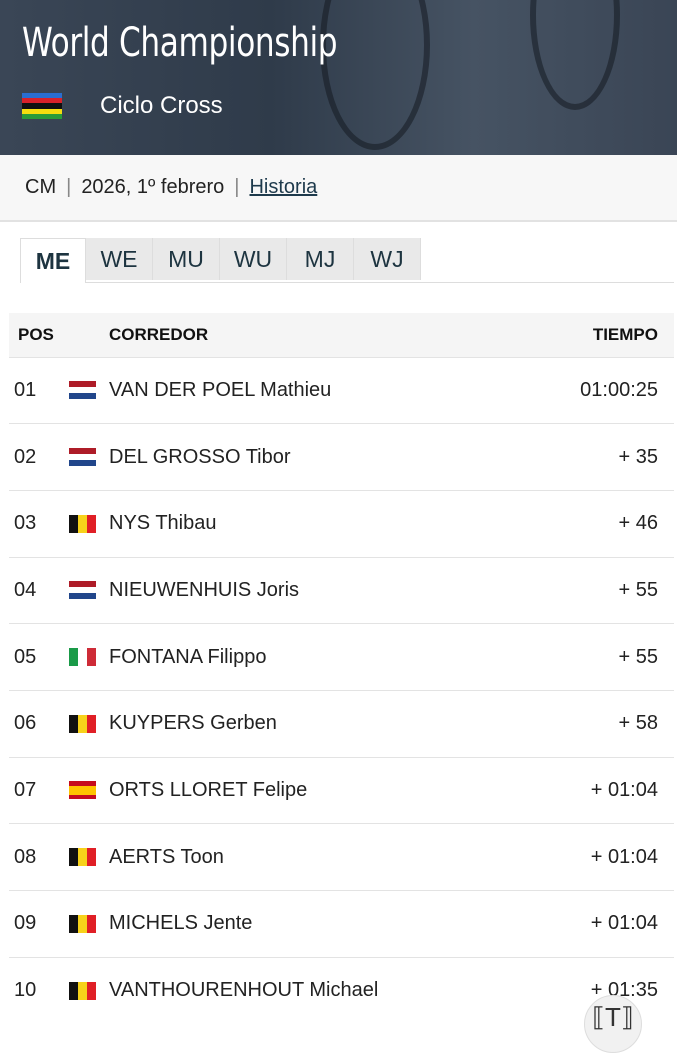 The height and width of the screenshot is (1053, 677). What do you see at coordinates (153, 187) in the screenshot?
I see `race-date: 2026, 1º febrero` at bounding box center [153, 187].